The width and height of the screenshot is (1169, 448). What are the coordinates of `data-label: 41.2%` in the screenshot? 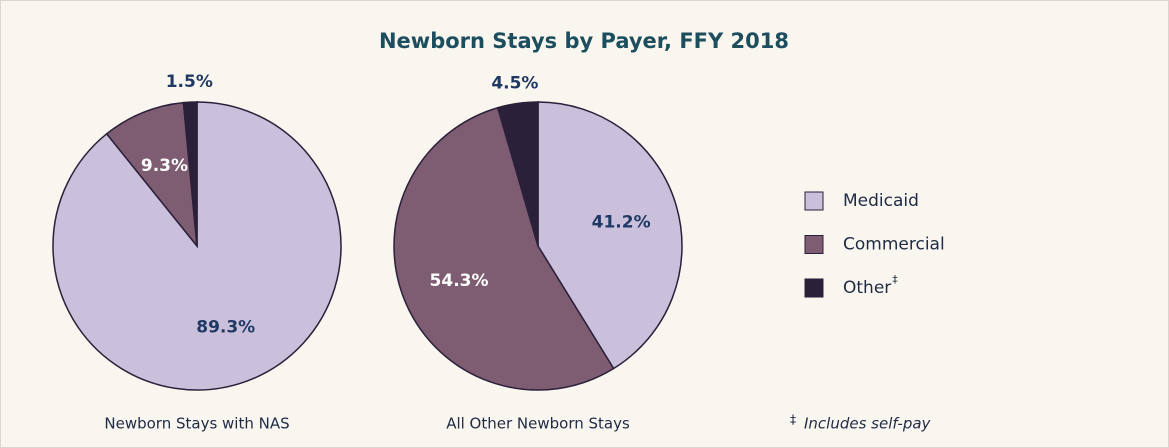 It's located at (621, 222).